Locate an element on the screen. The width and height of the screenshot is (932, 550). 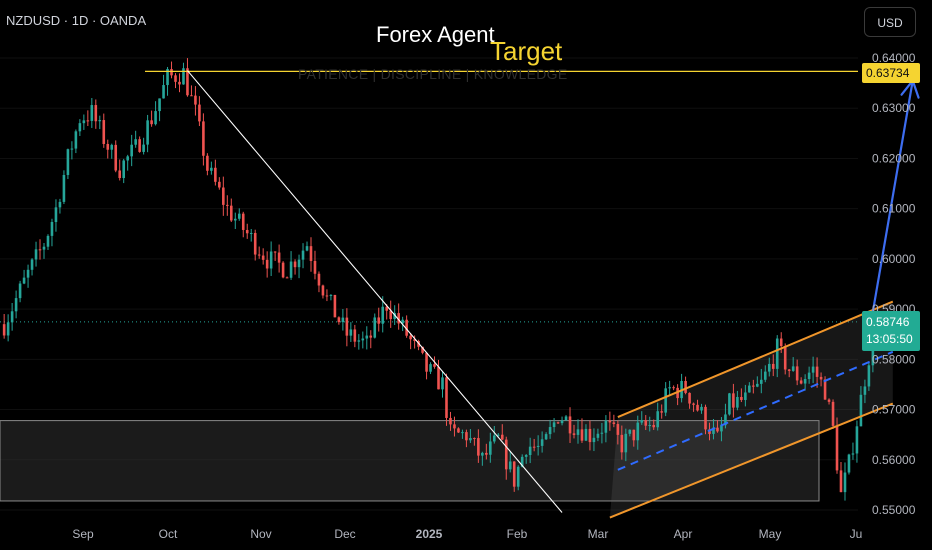
arrow-shaft is located at coordinates (892, 196).